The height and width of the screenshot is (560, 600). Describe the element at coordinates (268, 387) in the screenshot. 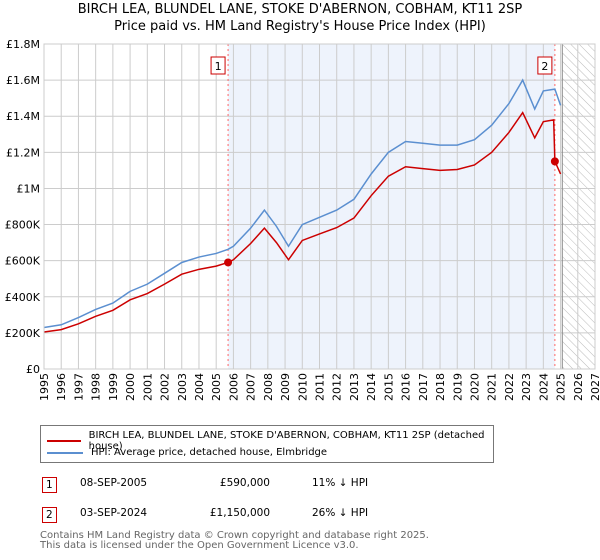

I see `x-tick-label: 2008` at that location.